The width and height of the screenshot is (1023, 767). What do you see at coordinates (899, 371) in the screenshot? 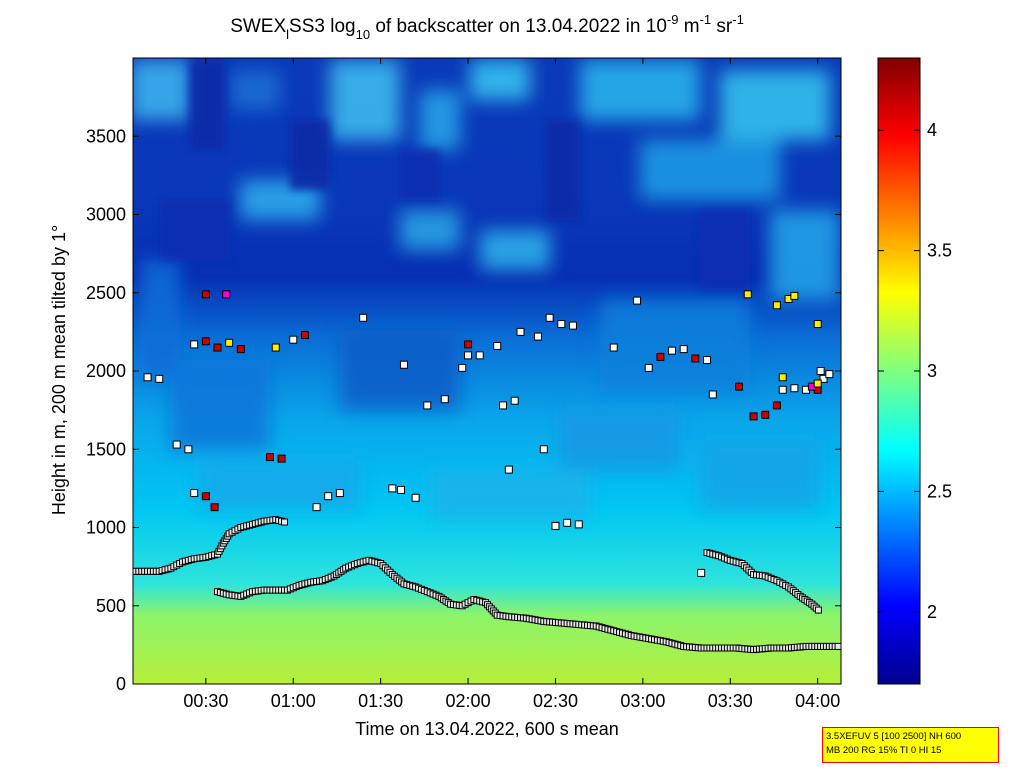
I see `colorbar-gradient` at bounding box center [899, 371].